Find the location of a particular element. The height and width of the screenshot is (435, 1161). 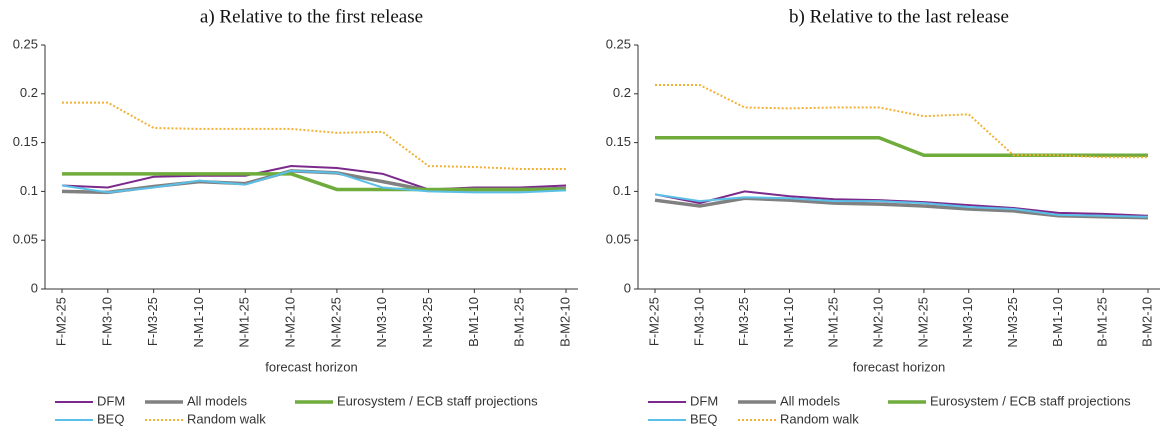

chart-title: a) Relative to the first release is located at coordinates (311, 16).